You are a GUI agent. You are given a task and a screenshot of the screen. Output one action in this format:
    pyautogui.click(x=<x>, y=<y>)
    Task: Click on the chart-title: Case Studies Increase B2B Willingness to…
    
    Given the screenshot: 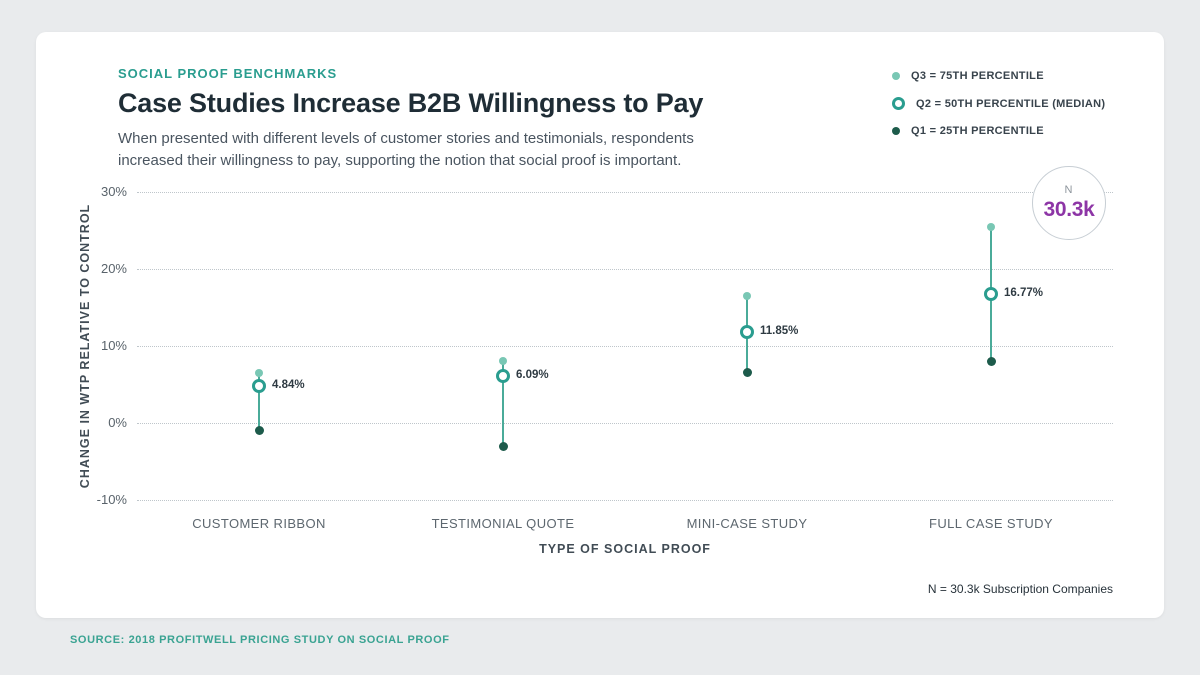 What is the action you would take?
    pyautogui.click(x=411, y=103)
    